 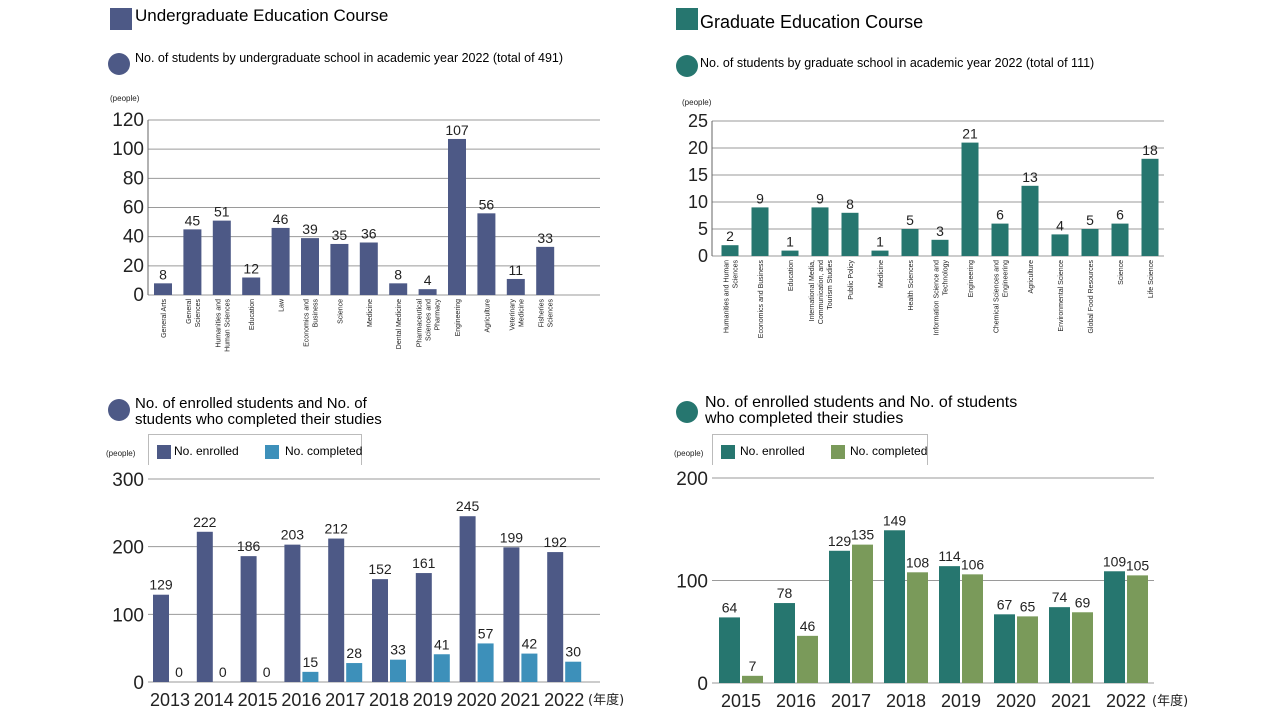 What do you see at coordinates (547, 313) in the screenshot?
I see `x-tick-label: Fisheries Sciences` at bounding box center [547, 313].